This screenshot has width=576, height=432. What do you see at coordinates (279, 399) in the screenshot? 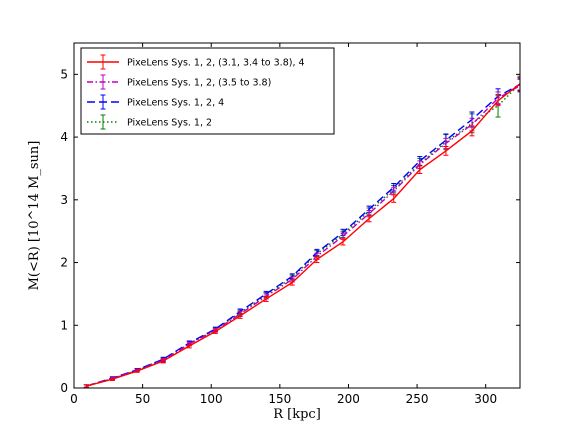
I see `x-tick-label: 150` at bounding box center [279, 399].